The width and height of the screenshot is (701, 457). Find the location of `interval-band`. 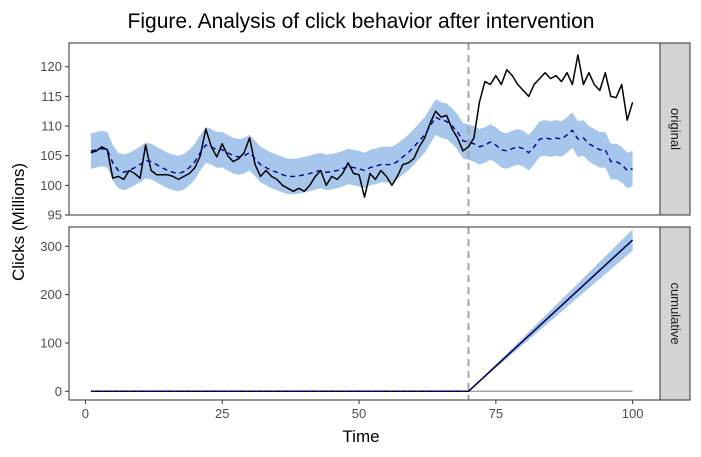

interval-band is located at coordinates (550, 310).